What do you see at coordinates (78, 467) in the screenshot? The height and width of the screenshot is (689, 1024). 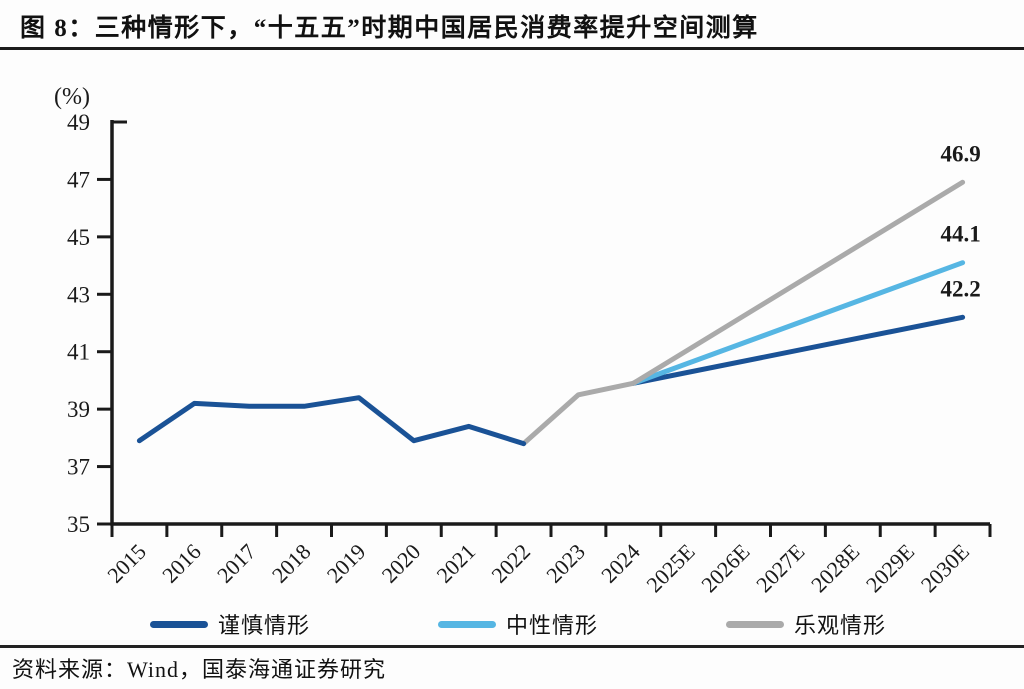 I see `y-tick-label: 37` at bounding box center [78, 467].